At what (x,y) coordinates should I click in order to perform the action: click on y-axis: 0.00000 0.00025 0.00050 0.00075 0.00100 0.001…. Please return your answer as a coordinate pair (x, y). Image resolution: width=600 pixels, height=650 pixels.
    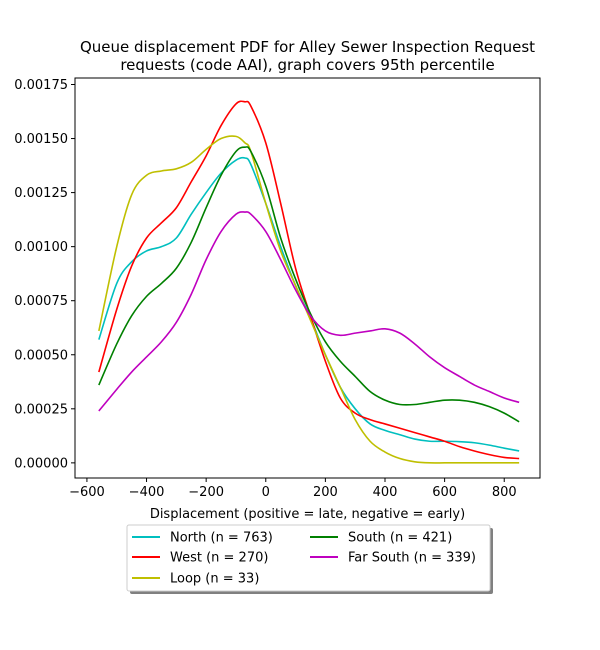
    Looking at the image, I should click on (44, 274).